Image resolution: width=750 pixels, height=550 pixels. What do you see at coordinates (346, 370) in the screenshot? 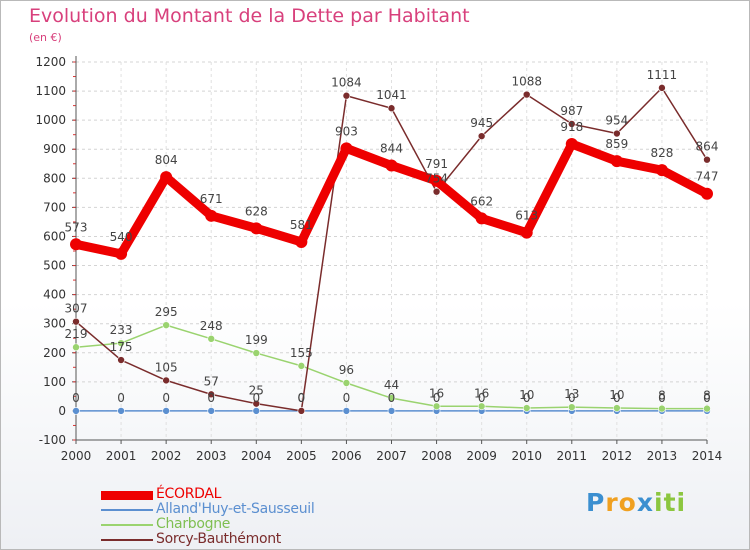
I see `data-label-charbogne: 96` at bounding box center [346, 370].